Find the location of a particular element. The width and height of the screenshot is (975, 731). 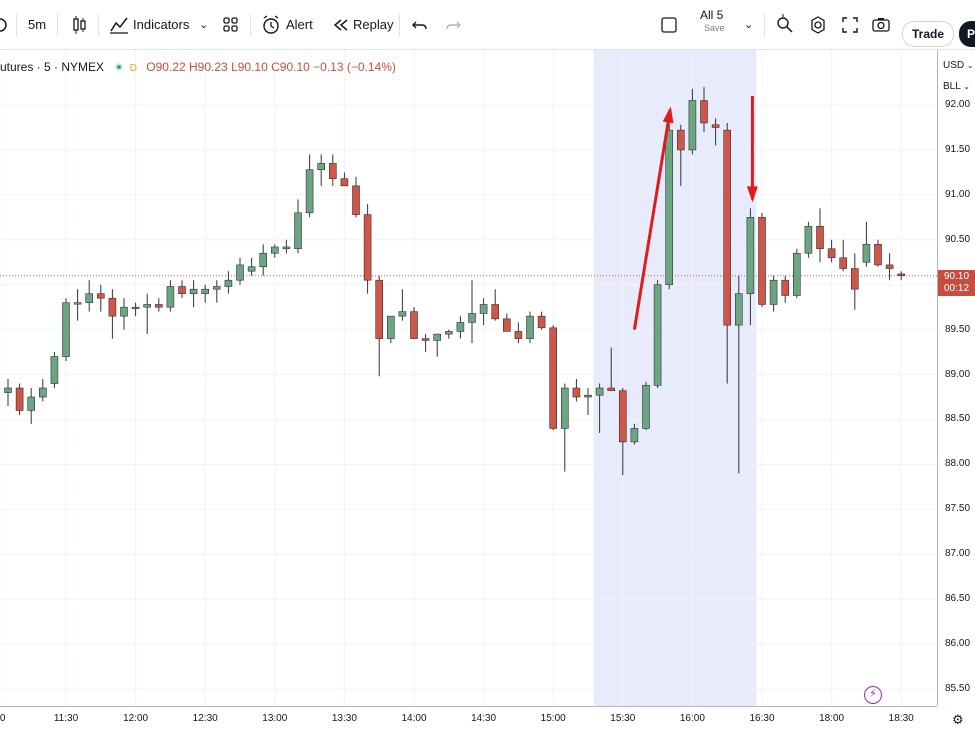

templates-grid-icon is located at coordinates (231, 25).